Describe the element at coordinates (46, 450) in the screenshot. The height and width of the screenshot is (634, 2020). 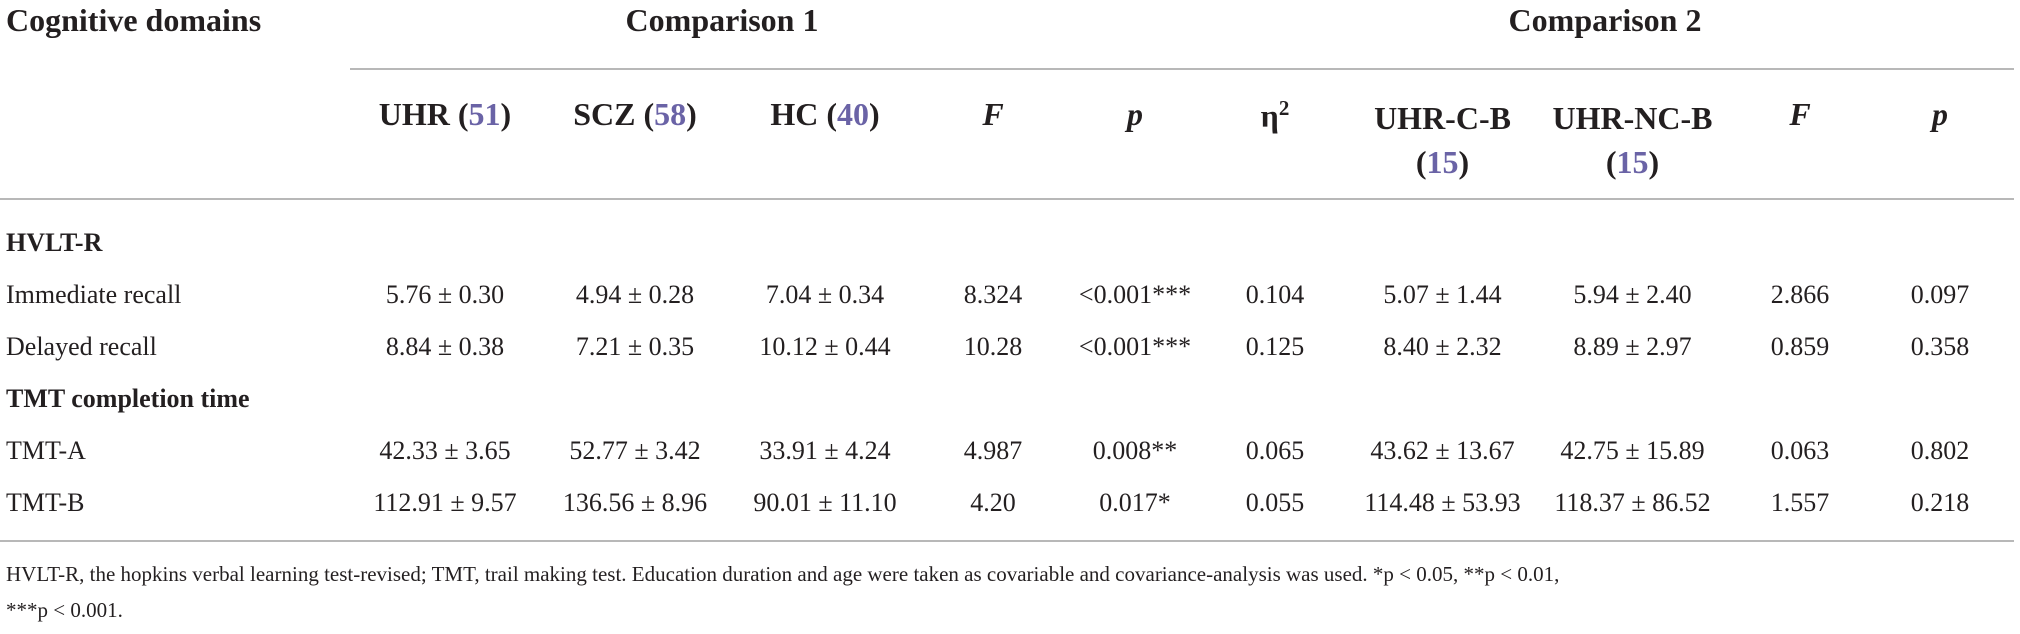
I see `row-label: TMT-A` at that location.